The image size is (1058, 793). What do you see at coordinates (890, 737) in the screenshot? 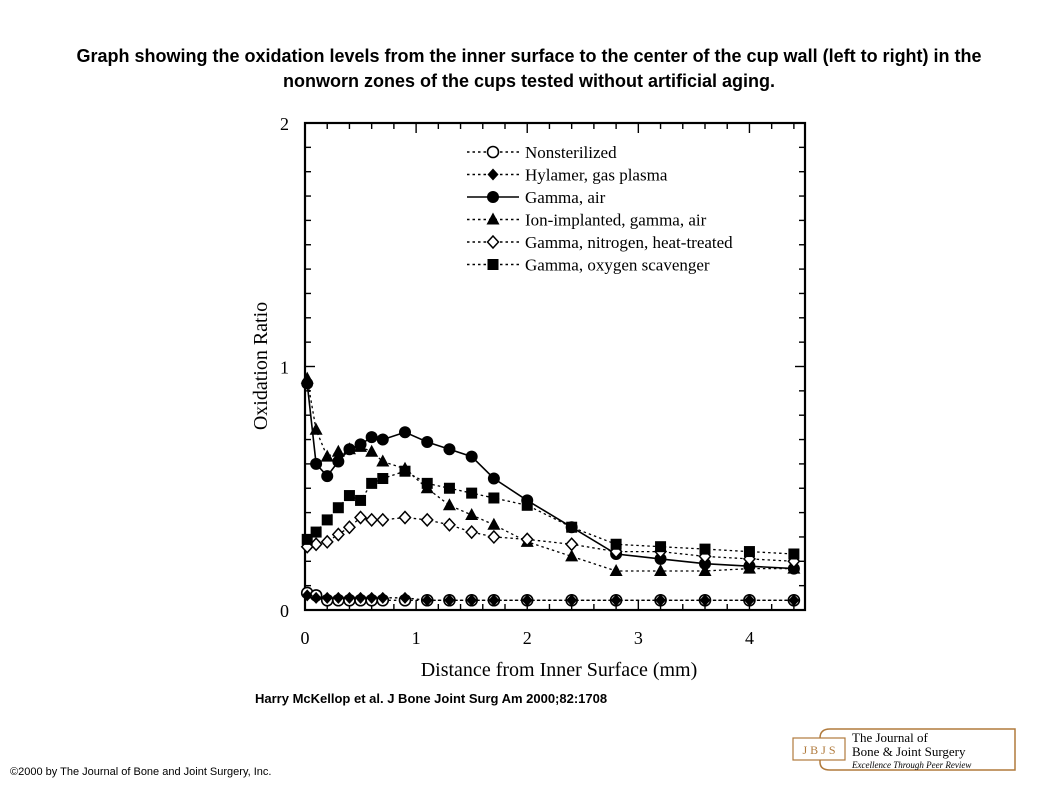
I see `logo-line-1: The Journal of` at bounding box center [890, 737].